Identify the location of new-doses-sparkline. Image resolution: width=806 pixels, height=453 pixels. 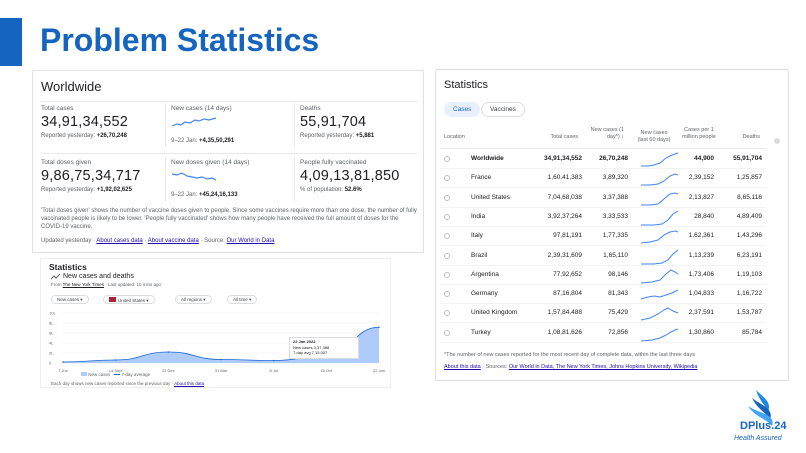
(194, 176).